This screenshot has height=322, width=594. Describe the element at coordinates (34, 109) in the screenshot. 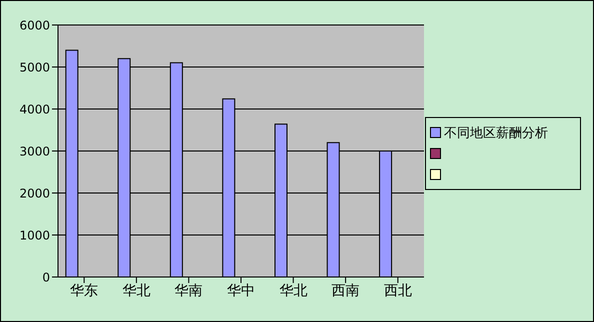

I see `y-tick-label: 4000` at that location.